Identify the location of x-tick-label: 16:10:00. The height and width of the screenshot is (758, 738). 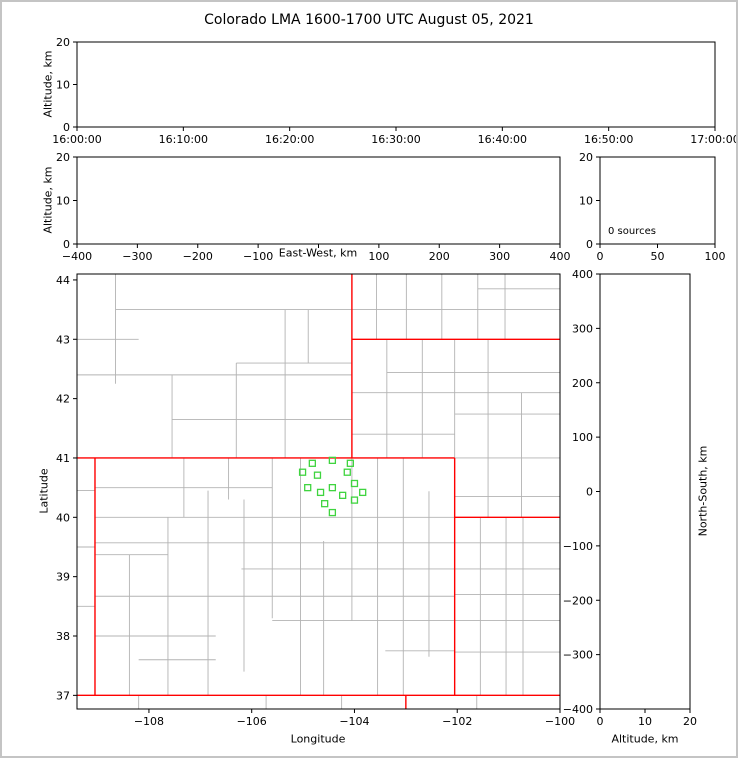
(183, 139).